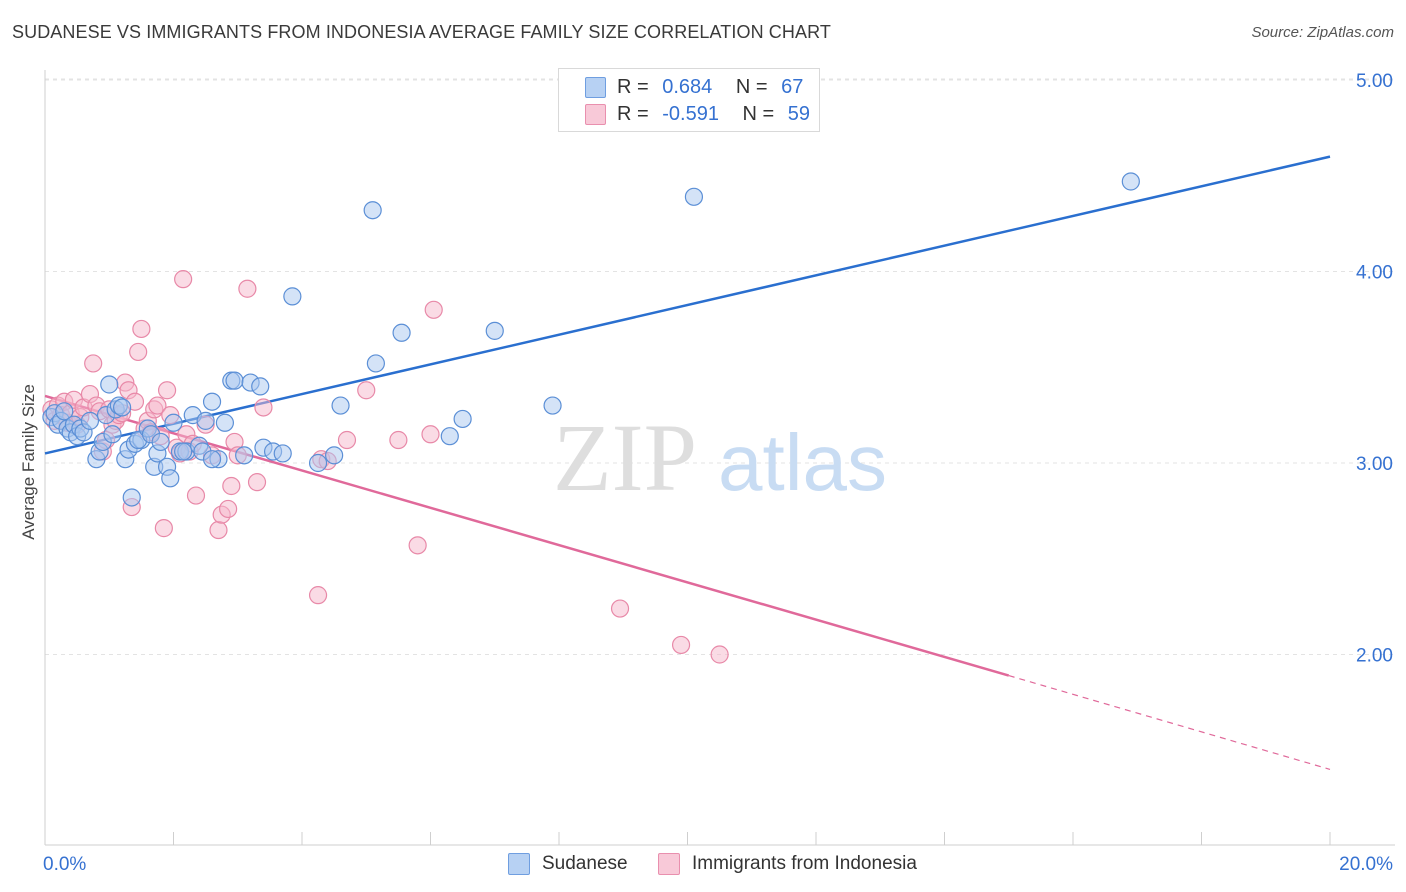  What do you see at coordinates (687, 86) in the screenshot?
I see `legend-r-value-sudanese: 0.684` at bounding box center [687, 86].